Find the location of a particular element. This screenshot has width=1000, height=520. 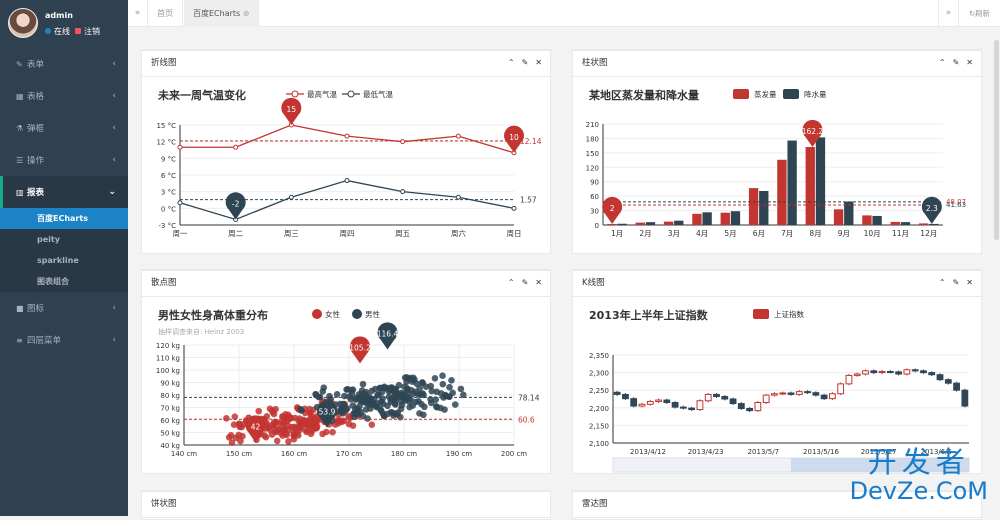

panel-tools: ⌃ ✎ ✕ is located at coordinates (956, 63).